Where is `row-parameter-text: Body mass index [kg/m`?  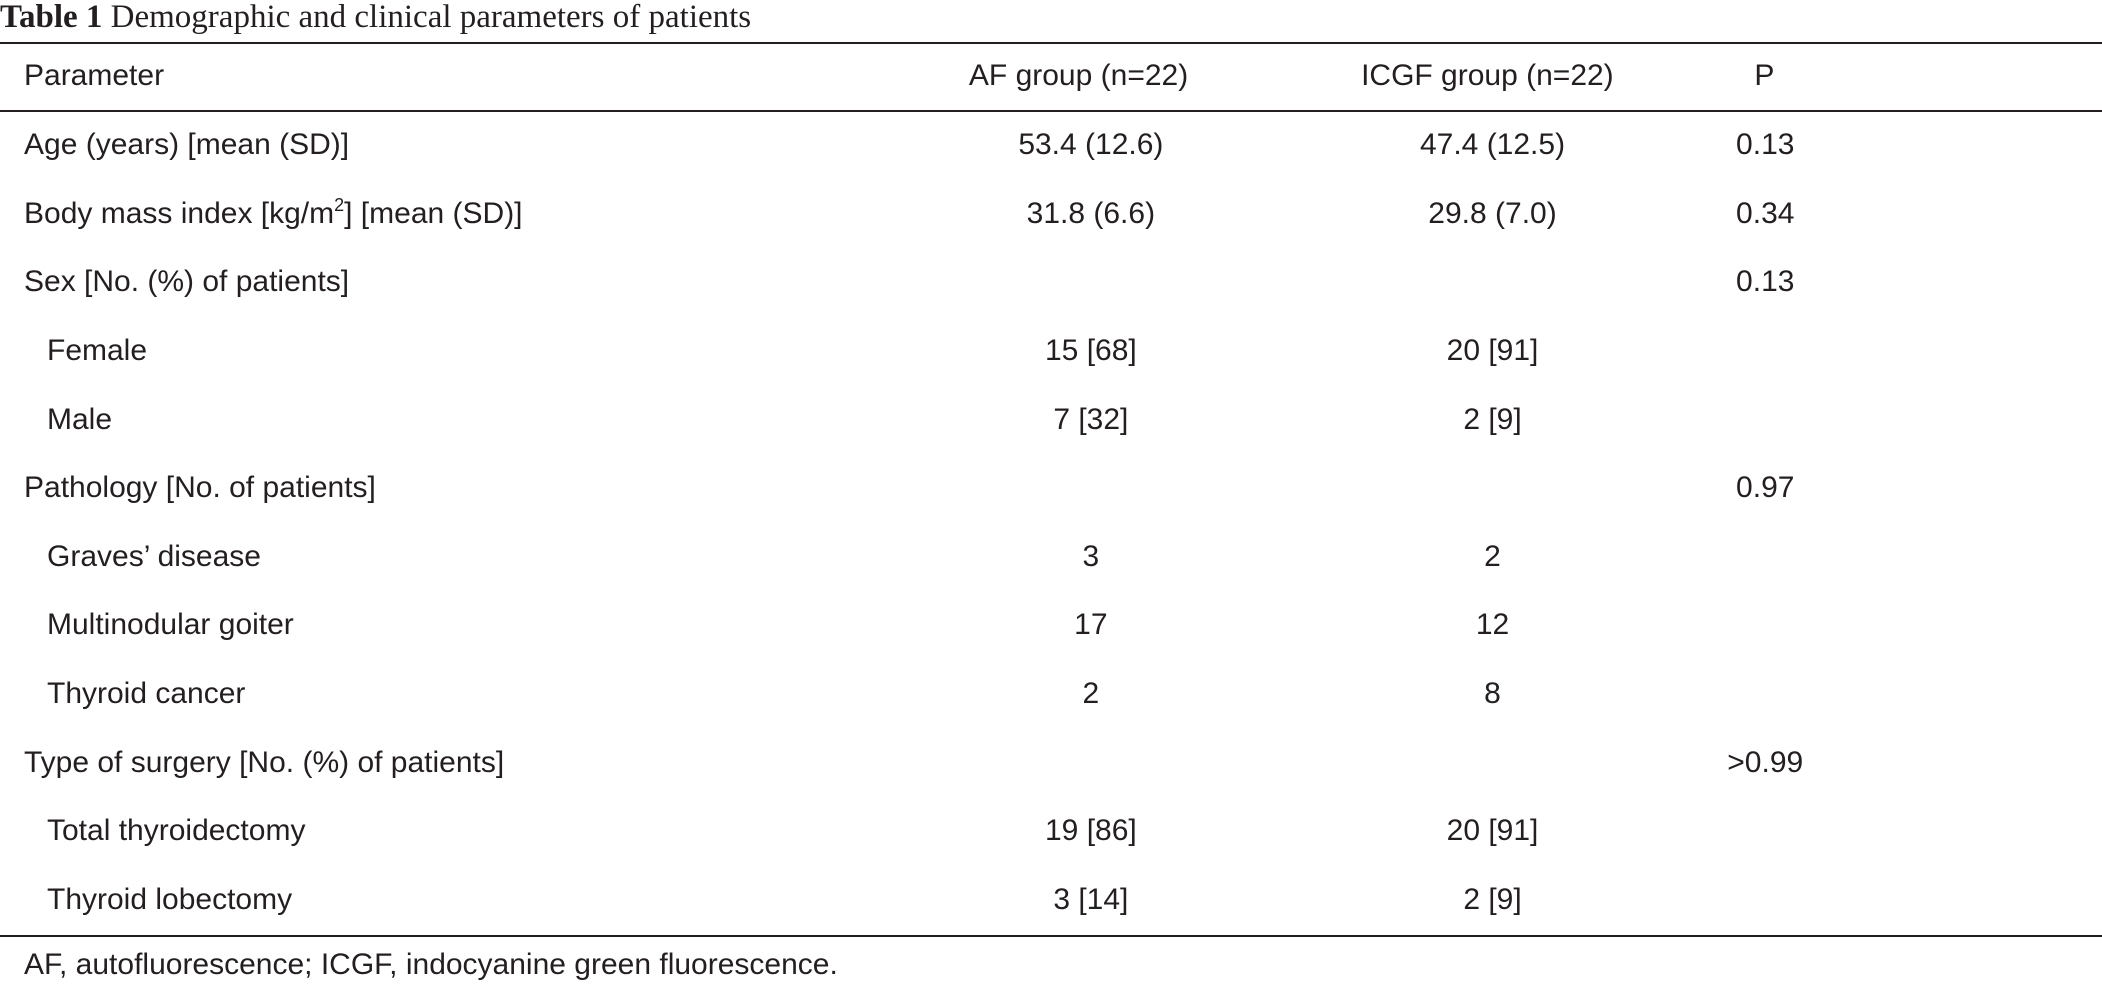
row-parameter-text: Body mass index [kg/m is located at coordinates (179, 213).